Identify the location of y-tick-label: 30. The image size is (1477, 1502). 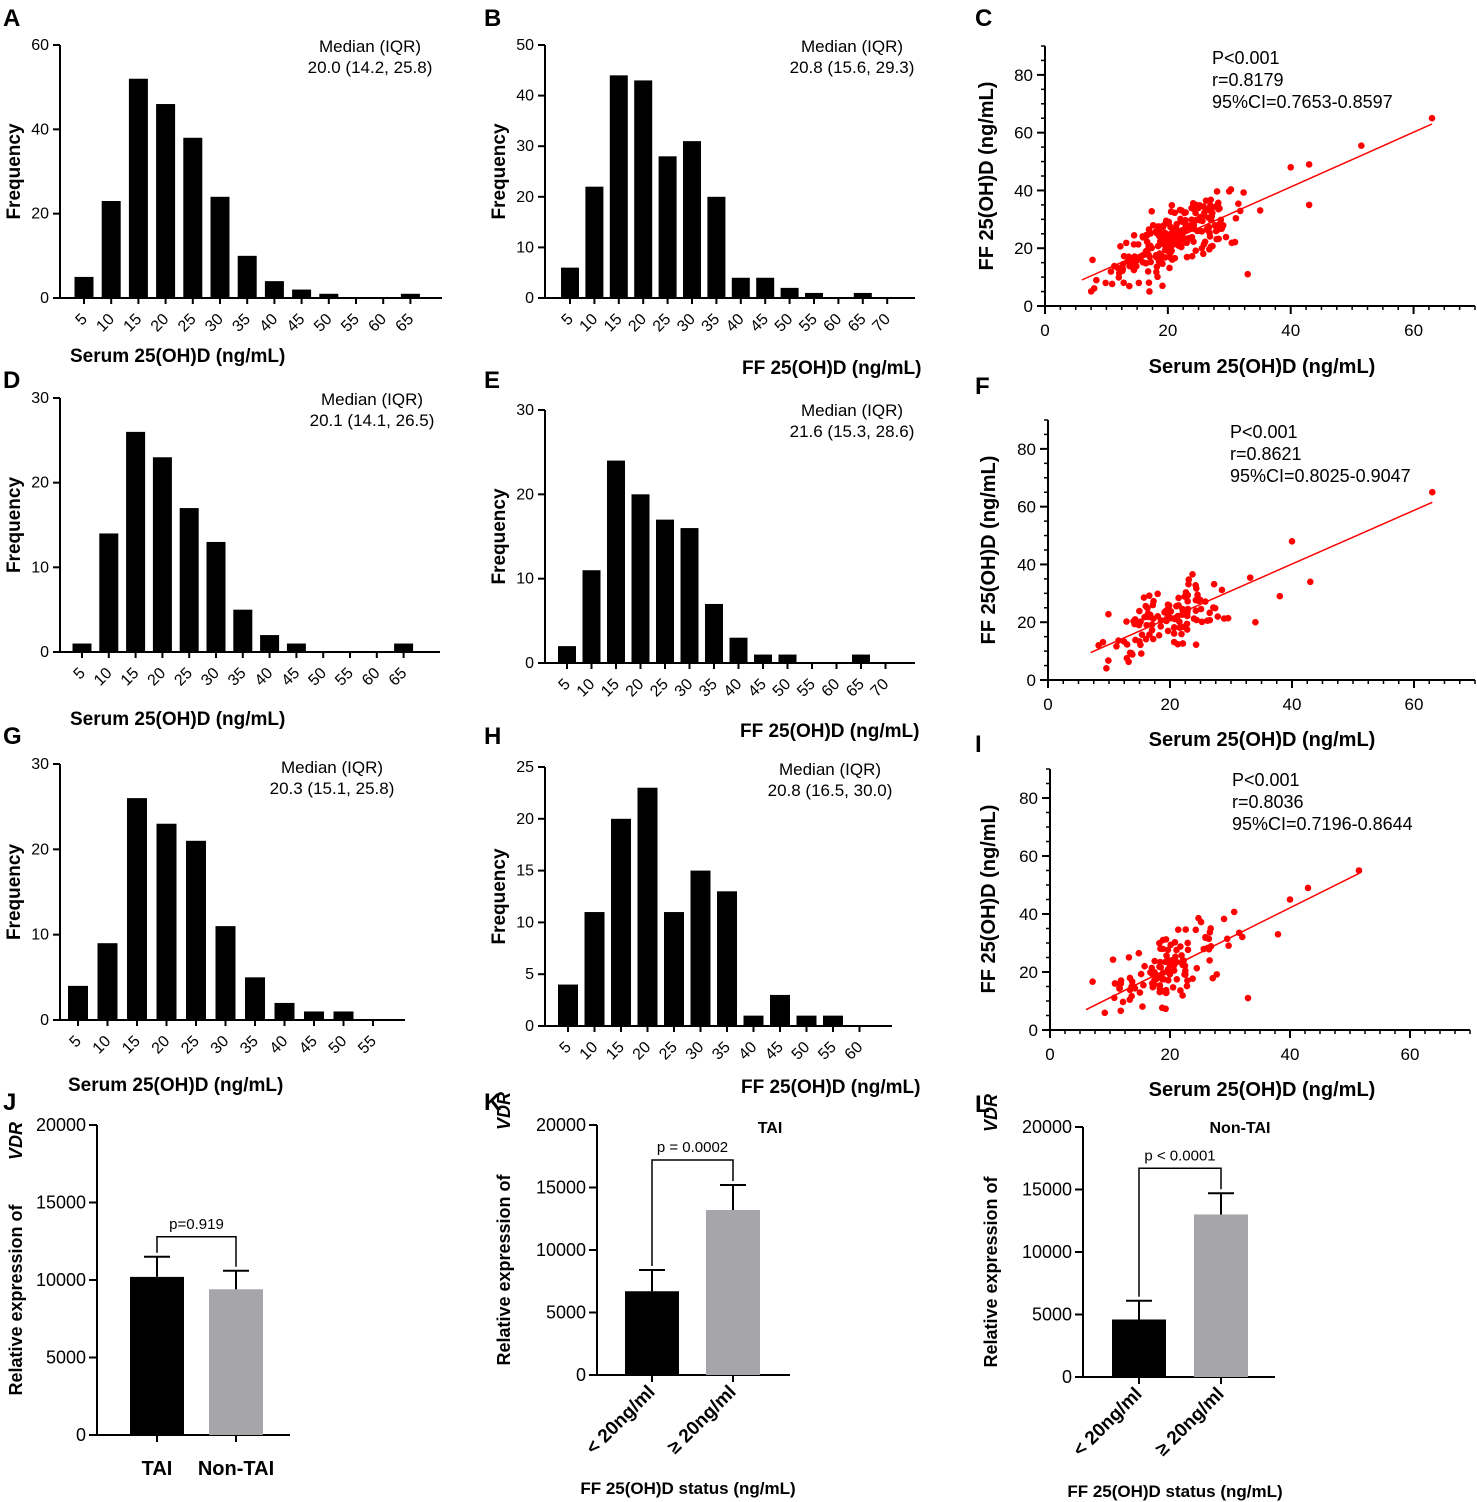
(525, 146).